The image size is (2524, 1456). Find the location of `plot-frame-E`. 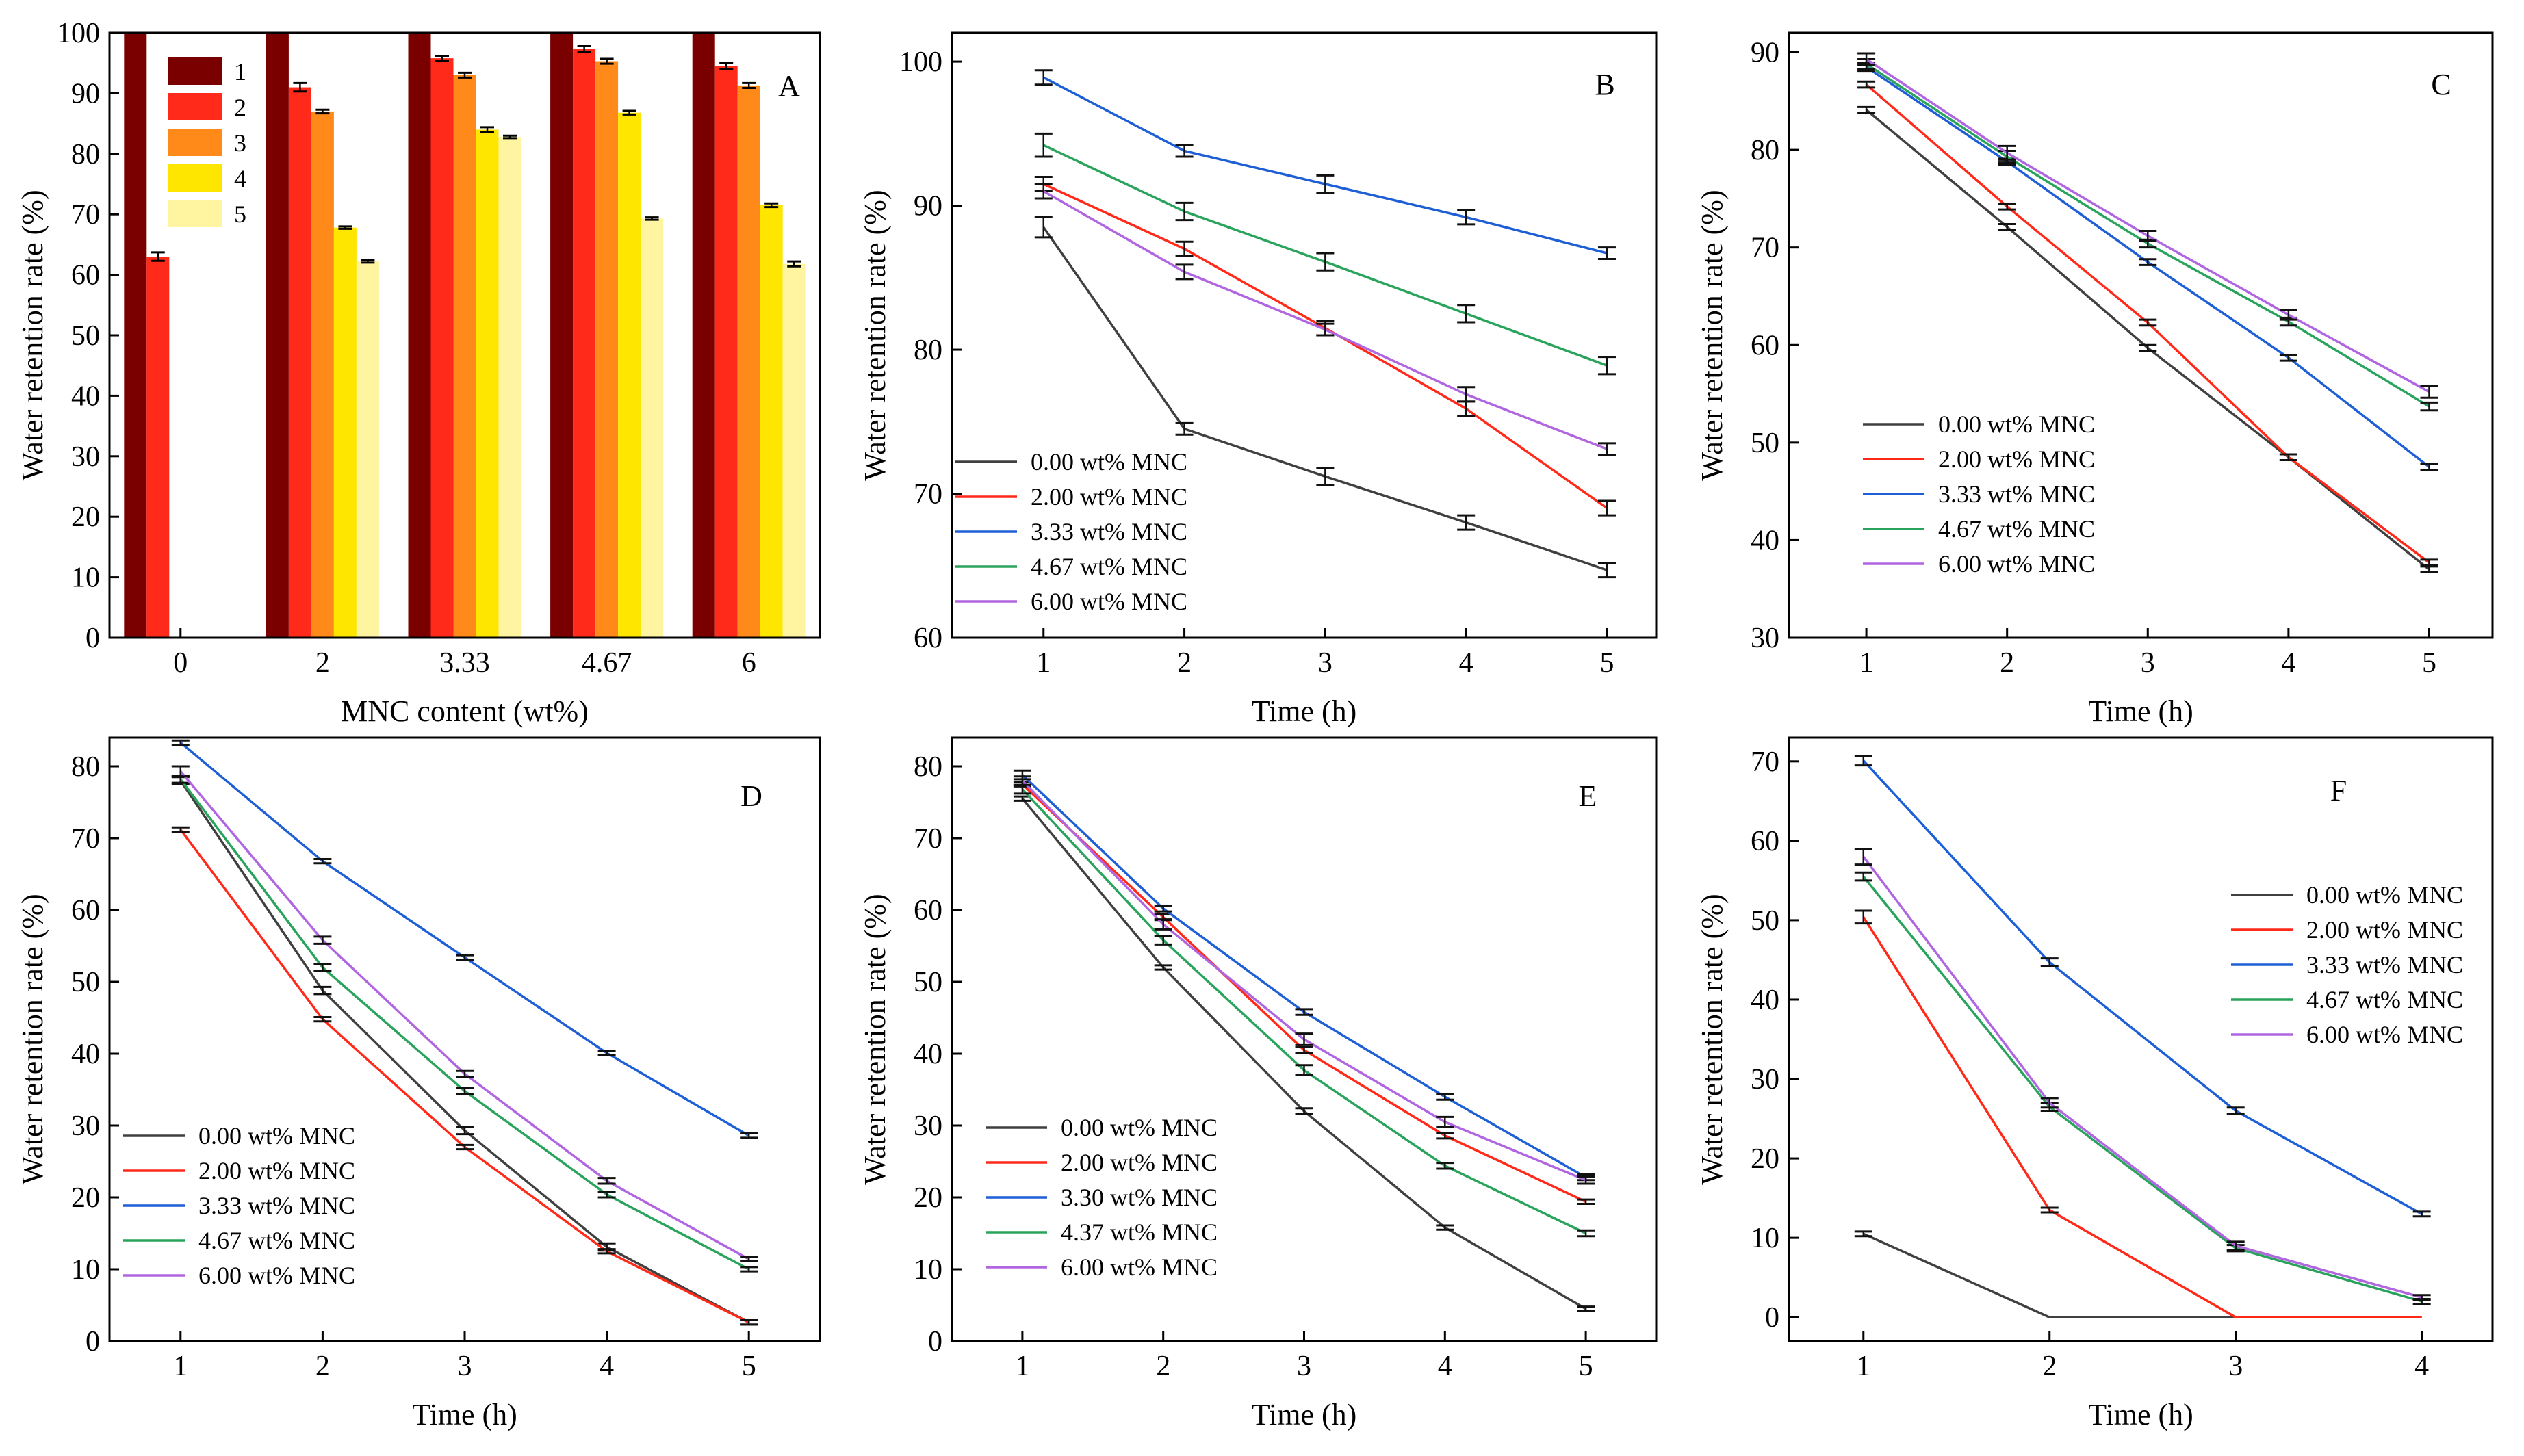

plot-frame-E is located at coordinates (1305, 1039).